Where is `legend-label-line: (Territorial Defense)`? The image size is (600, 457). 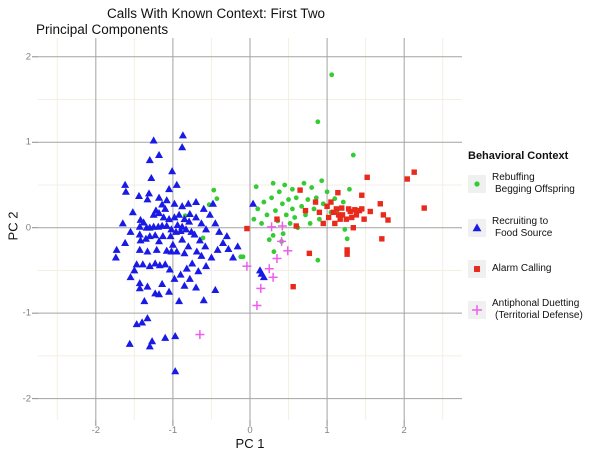 legend-label-line: (Territorial Defense) is located at coordinates (539, 315).